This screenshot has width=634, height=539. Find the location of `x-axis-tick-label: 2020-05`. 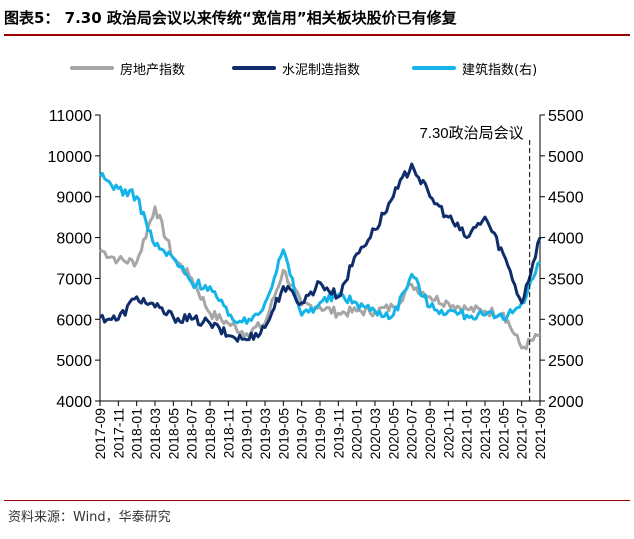

x-axis-tick-label: 2020-05 is located at coordinates (393, 434).